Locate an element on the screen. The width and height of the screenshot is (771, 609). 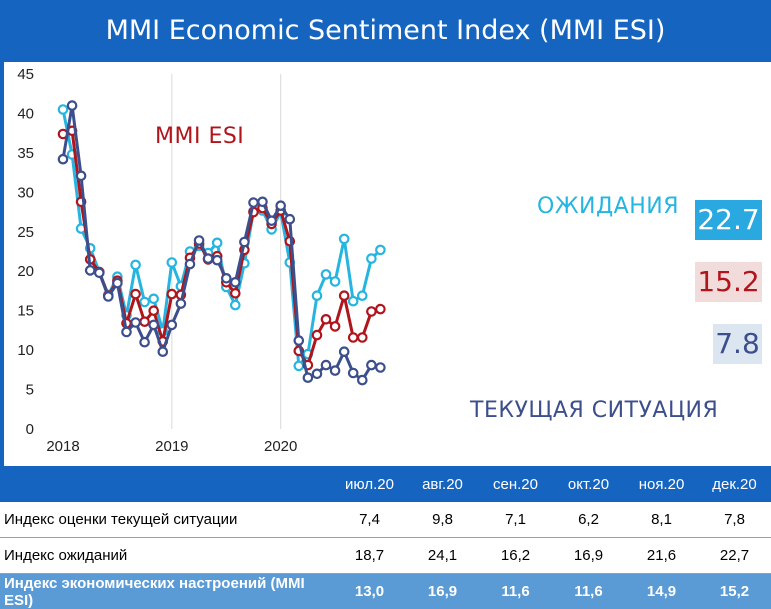
table-cell: 16,2 is located at coordinates (515, 556).